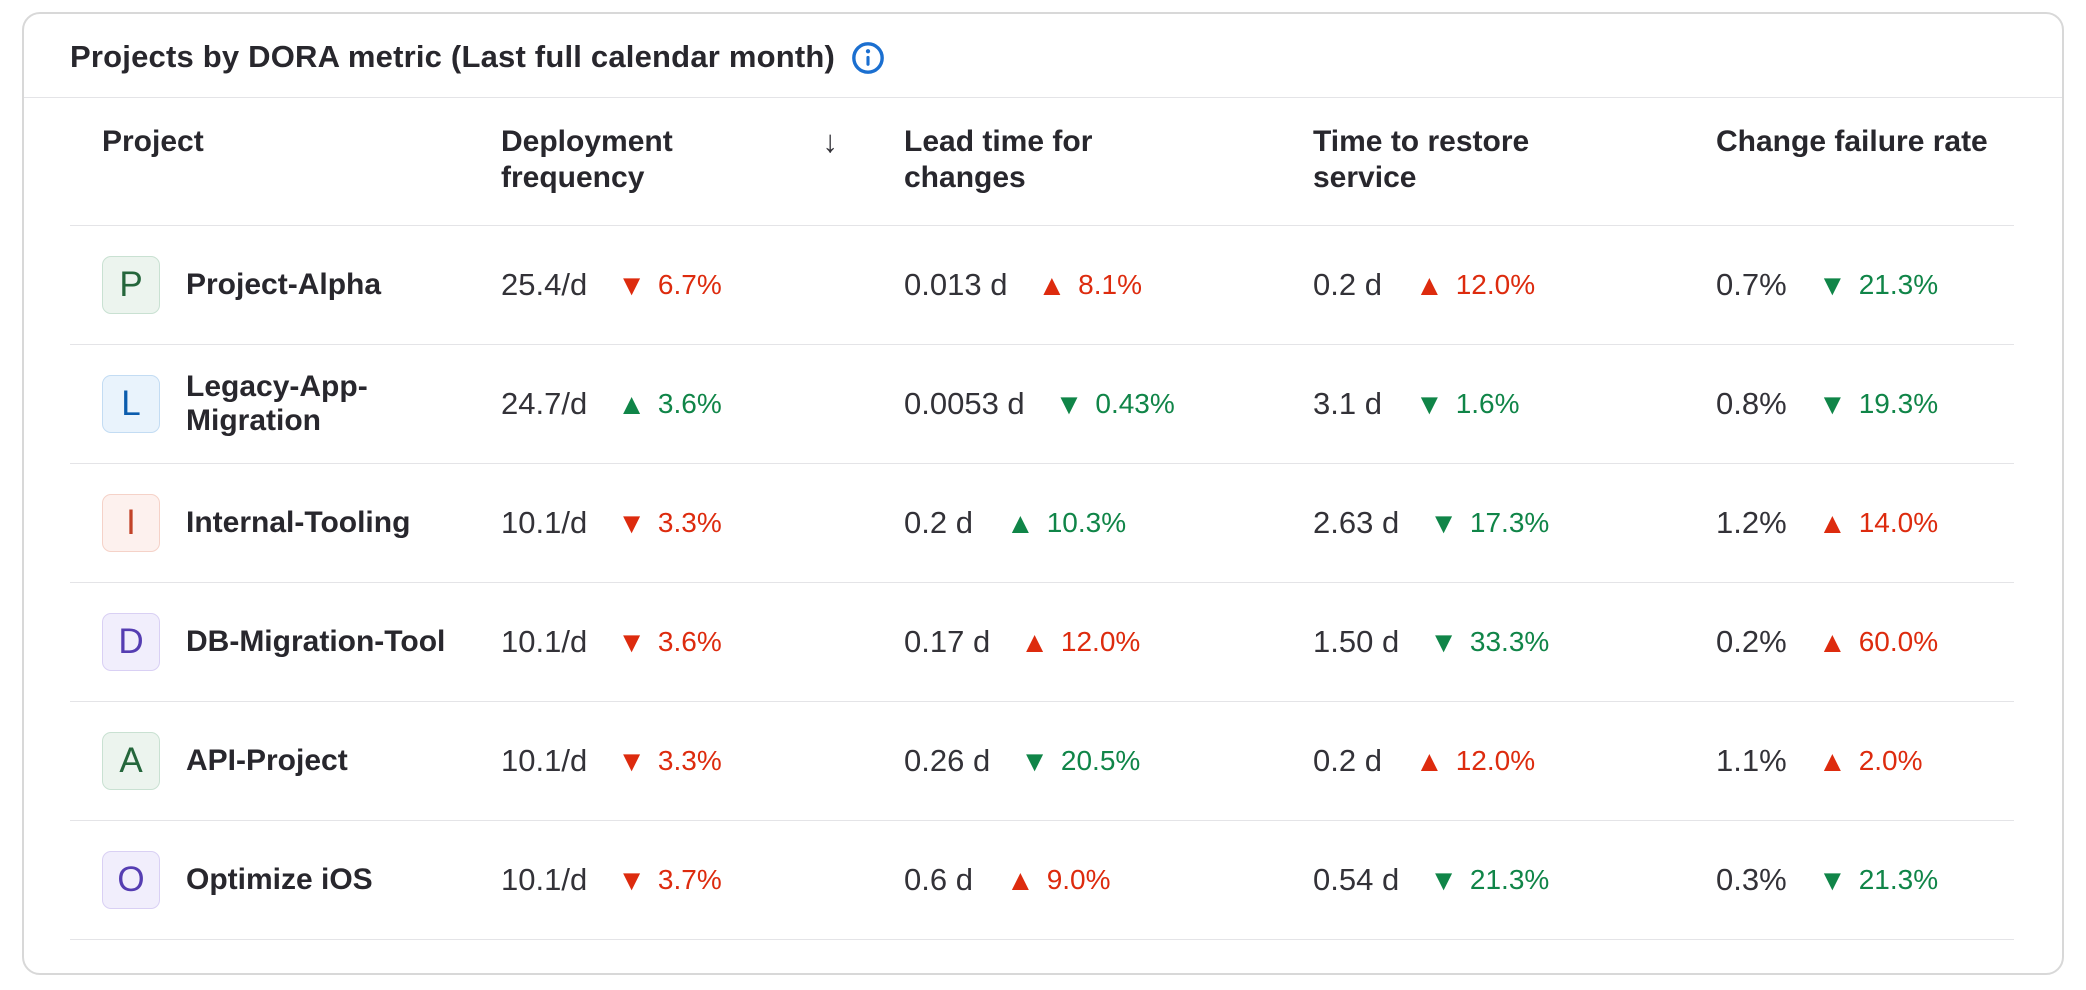 This screenshot has height=990, width=2086. What do you see at coordinates (587, 159) in the screenshot?
I see `column-label: Deployment frequency` at bounding box center [587, 159].